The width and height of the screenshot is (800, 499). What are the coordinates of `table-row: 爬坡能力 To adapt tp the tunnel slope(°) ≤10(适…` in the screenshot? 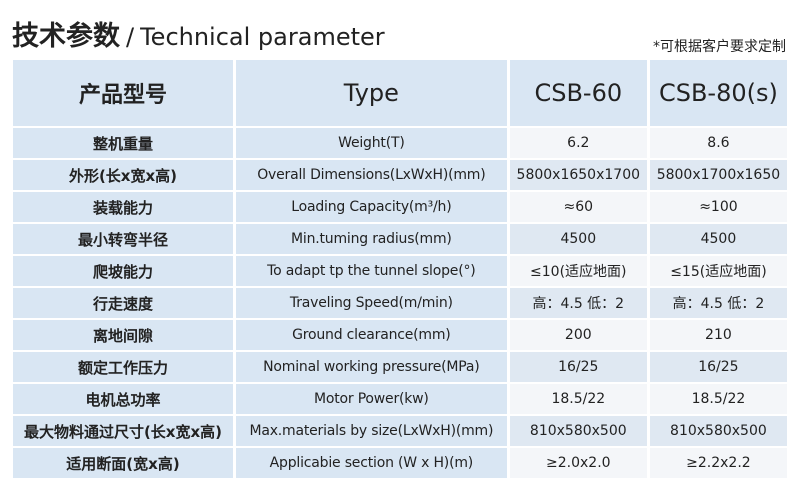 It's located at (400, 271).